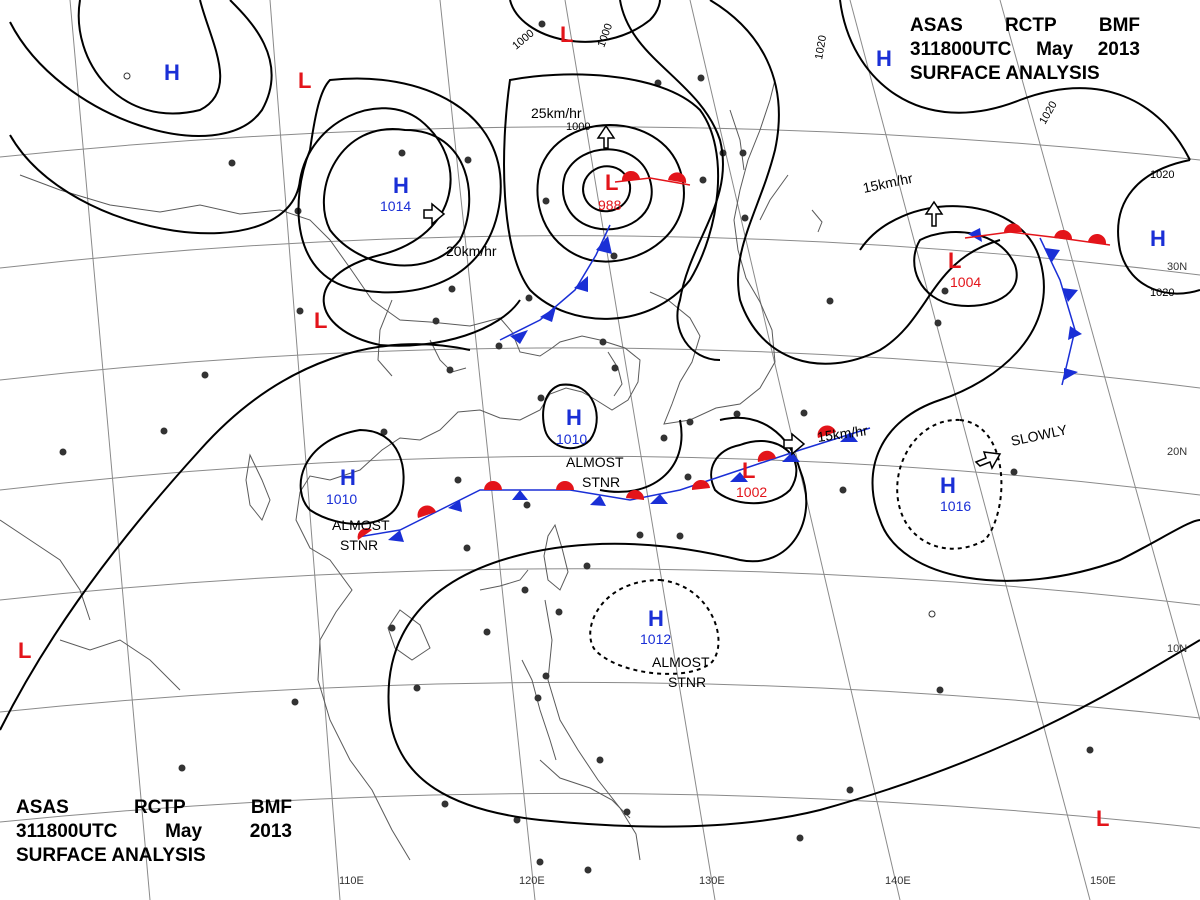 The image size is (1200, 900). I want to click on motion-speed-label: 15km/hr, so click(842, 433).